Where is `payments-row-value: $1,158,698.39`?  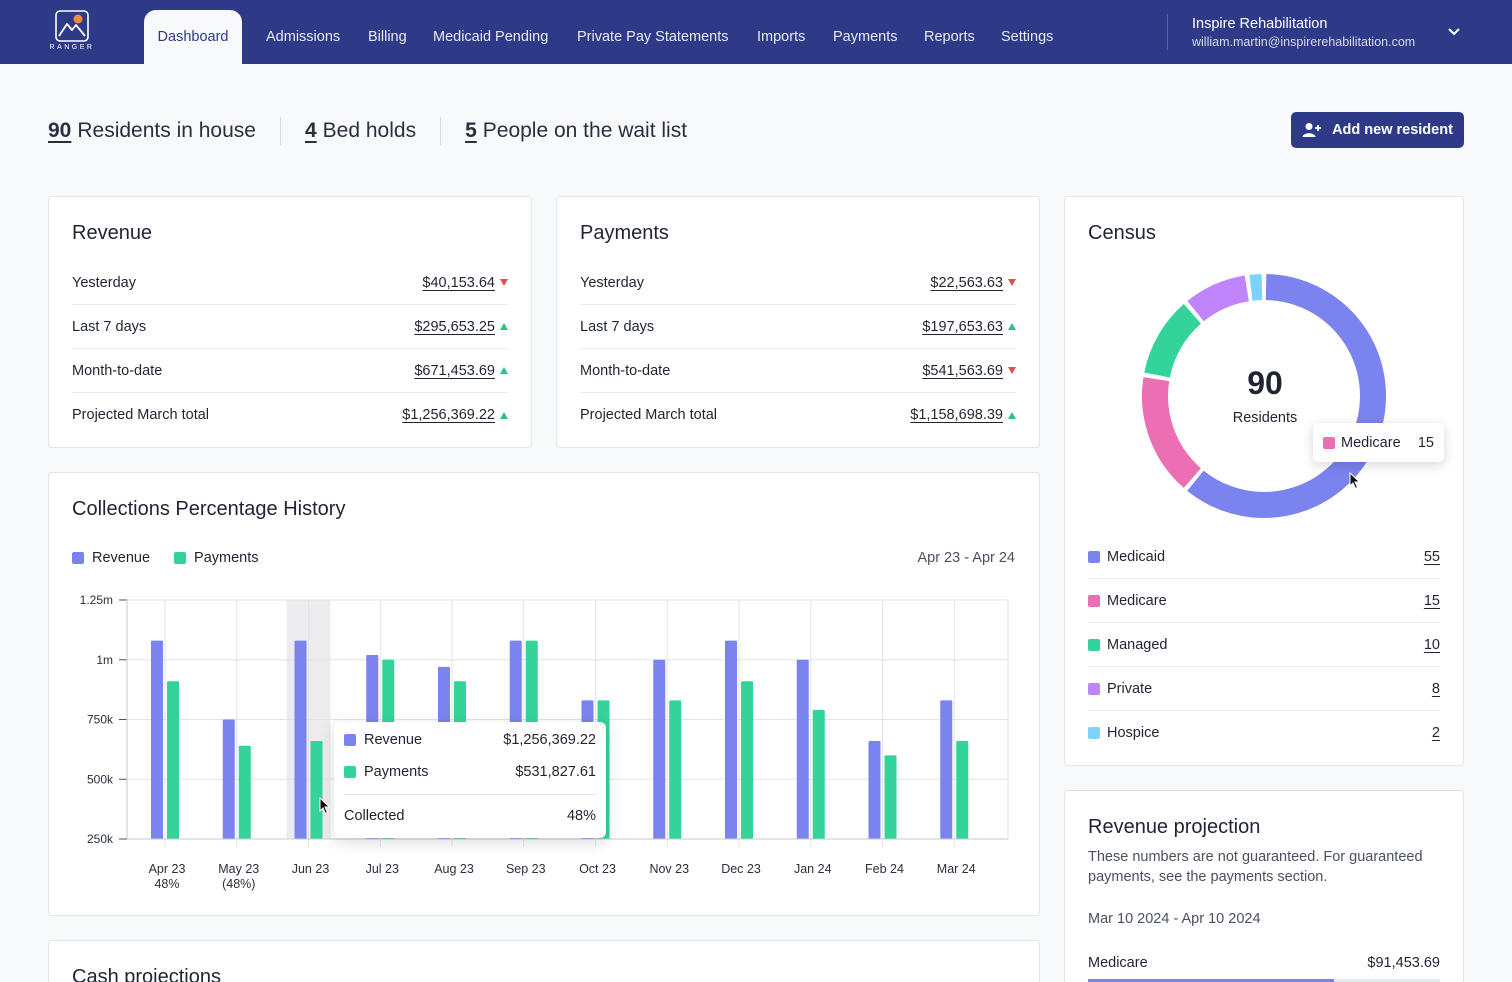 payments-row-value: $1,158,698.39 is located at coordinates (956, 415).